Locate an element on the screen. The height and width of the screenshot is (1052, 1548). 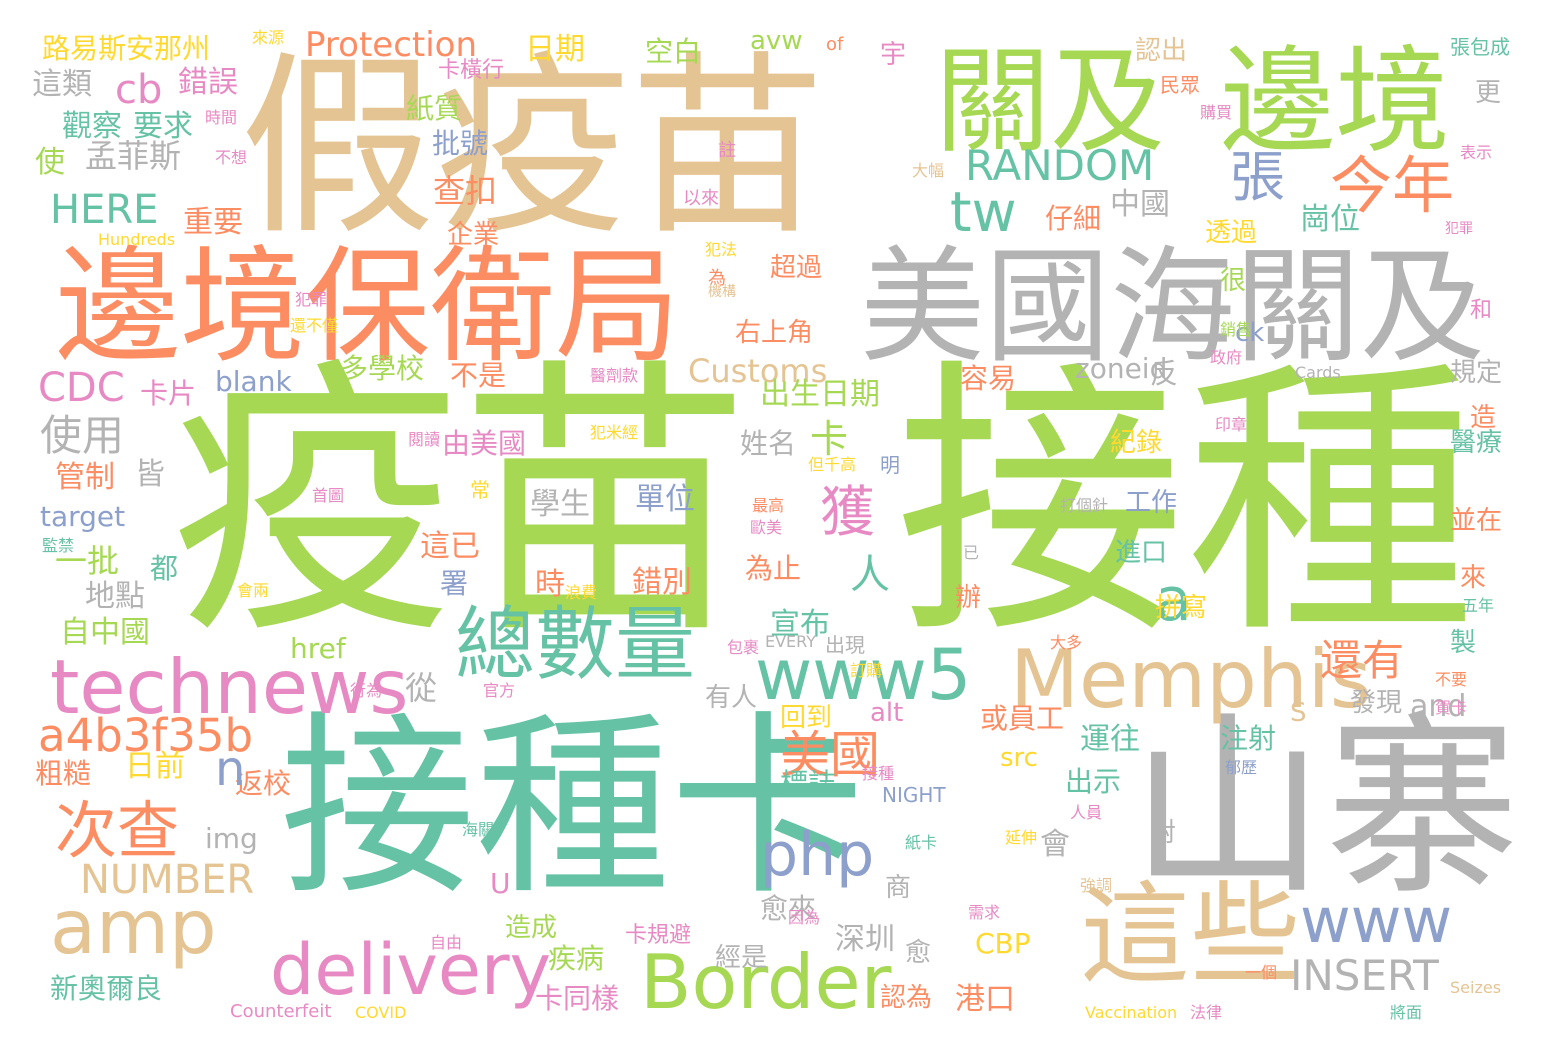
word-124: 回到 is located at coordinates (806, 718).